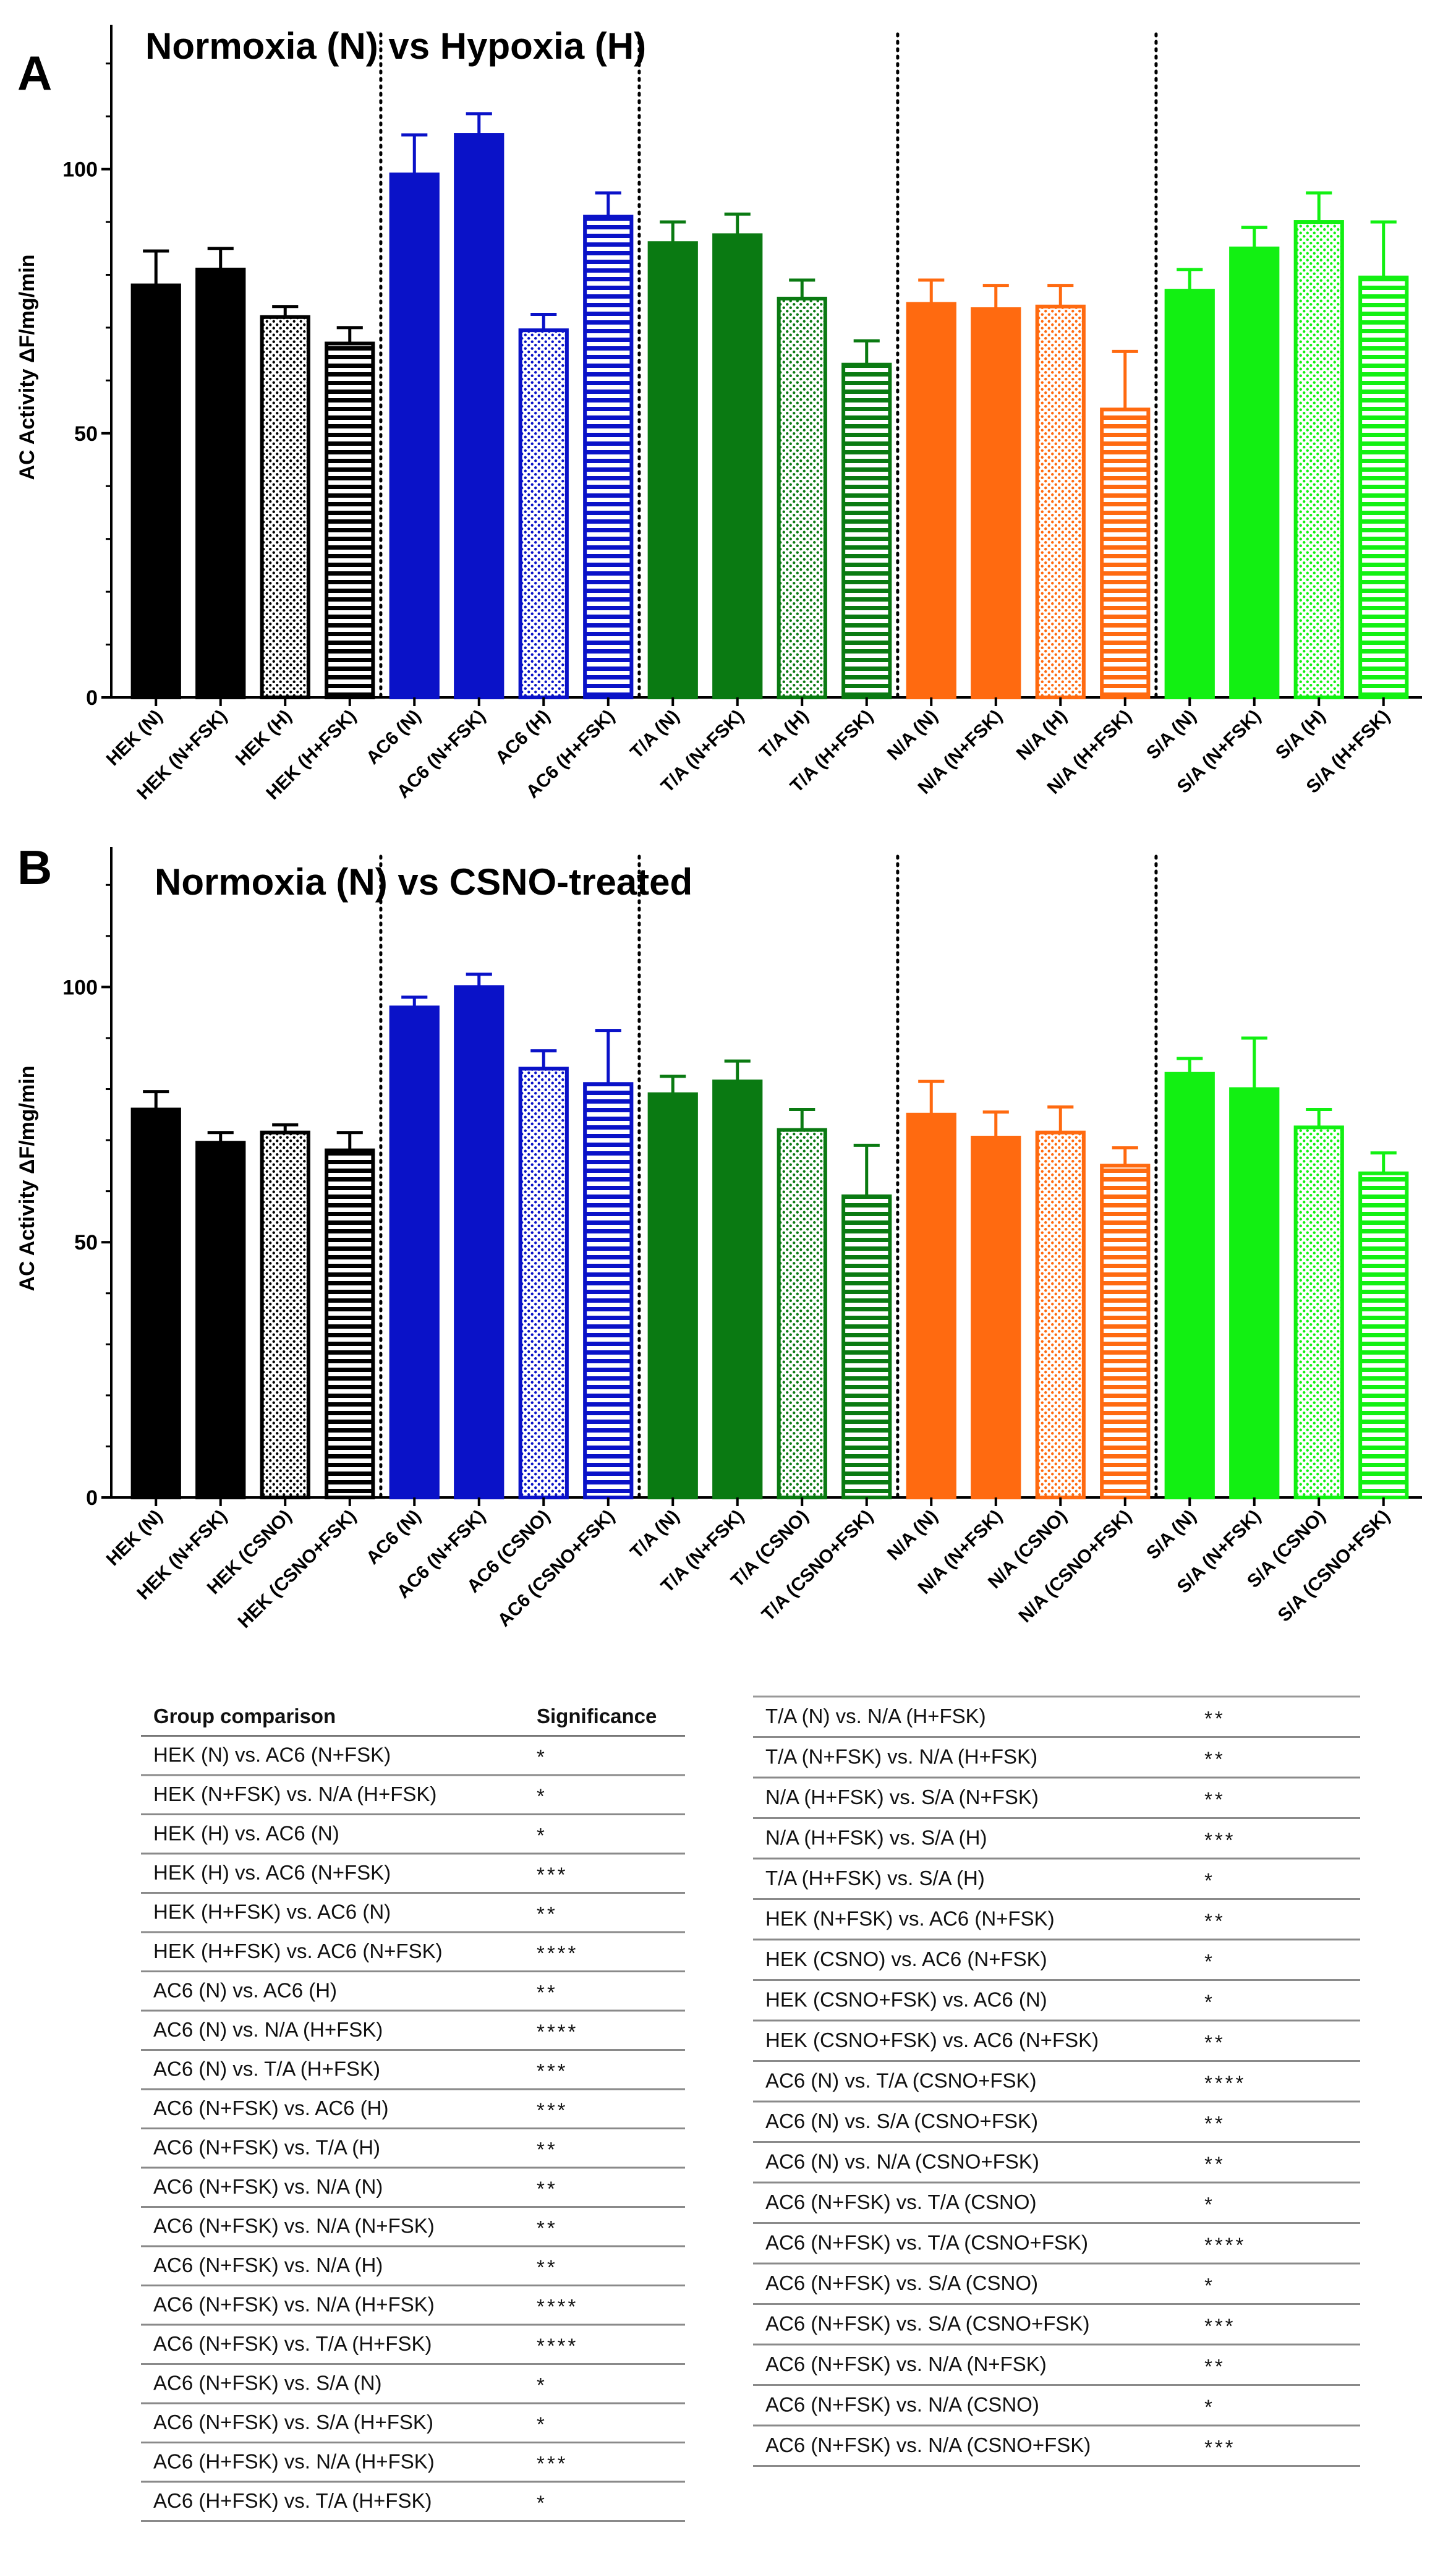  What do you see at coordinates (906, 1959) in the screenshot?
I see `table-right-comparison-cell: HEK (CSNO) vs. AC6 (N+FSK)` at bounding box center [906, 1959].